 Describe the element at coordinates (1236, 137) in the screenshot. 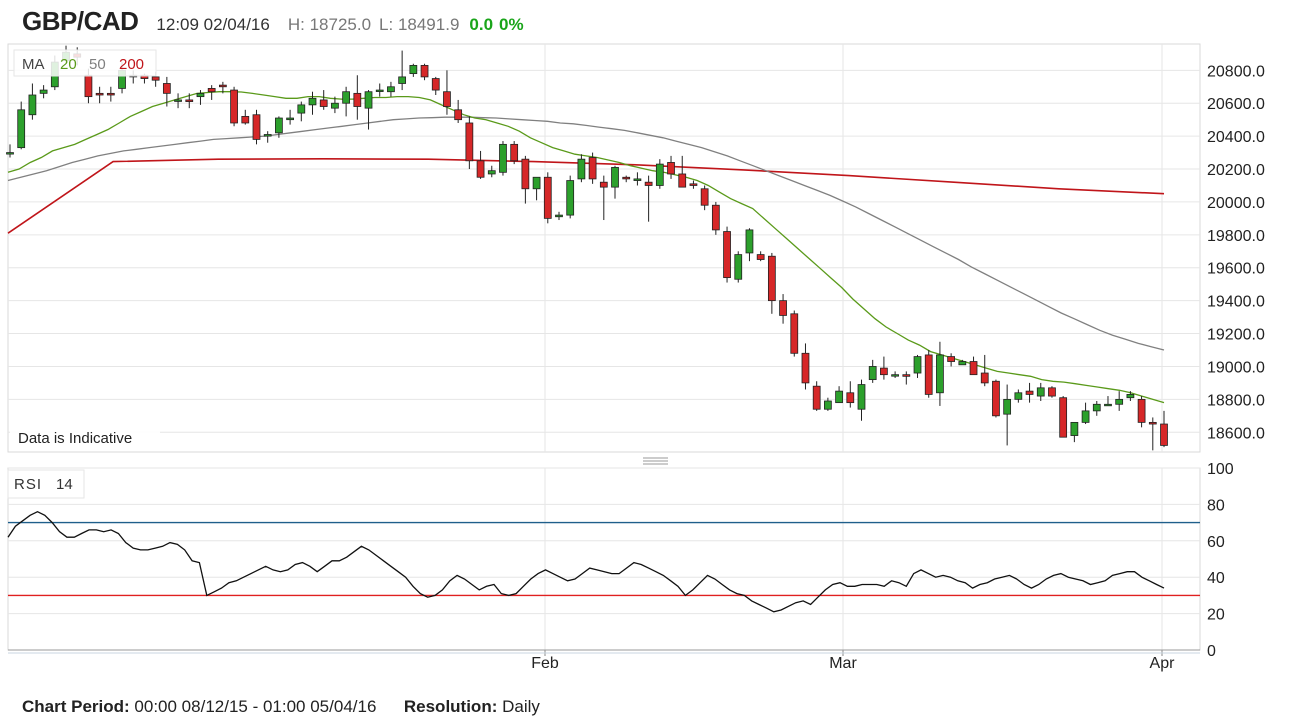

I see `price-tick-label: 20400.0` at that location.